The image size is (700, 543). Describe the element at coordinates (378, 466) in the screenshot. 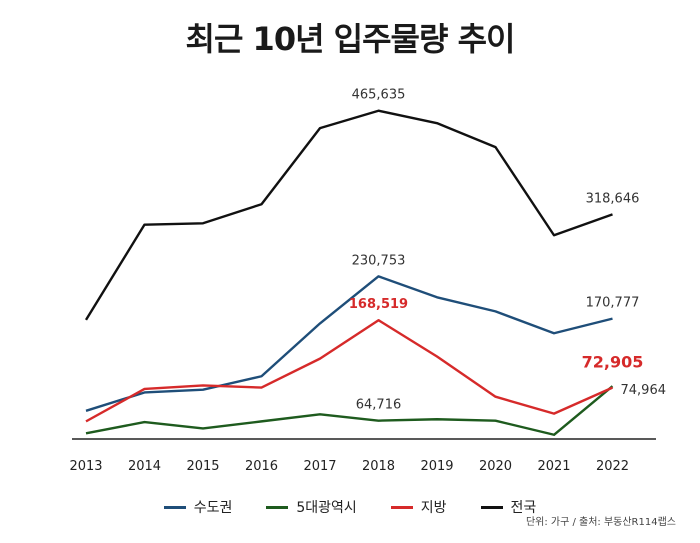

I see `x-tick-label: 2018` at that location.